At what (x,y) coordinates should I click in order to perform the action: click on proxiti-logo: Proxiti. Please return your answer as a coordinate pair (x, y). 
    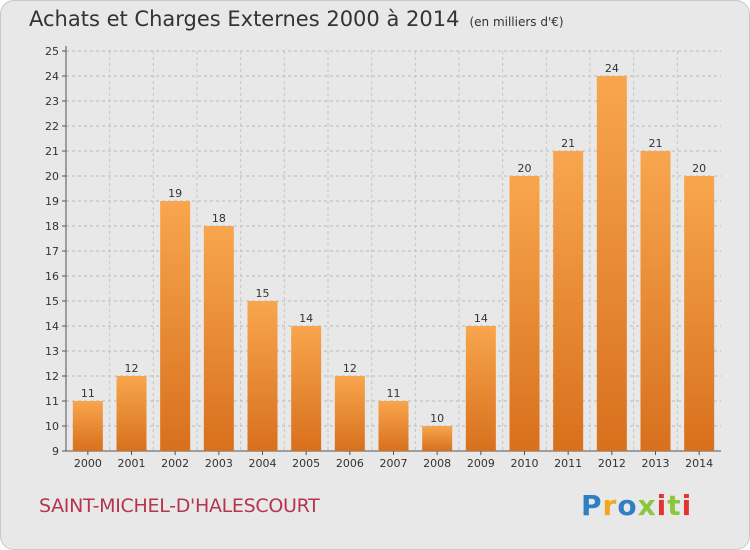
    Looking at the image, I should click on (636, 505).